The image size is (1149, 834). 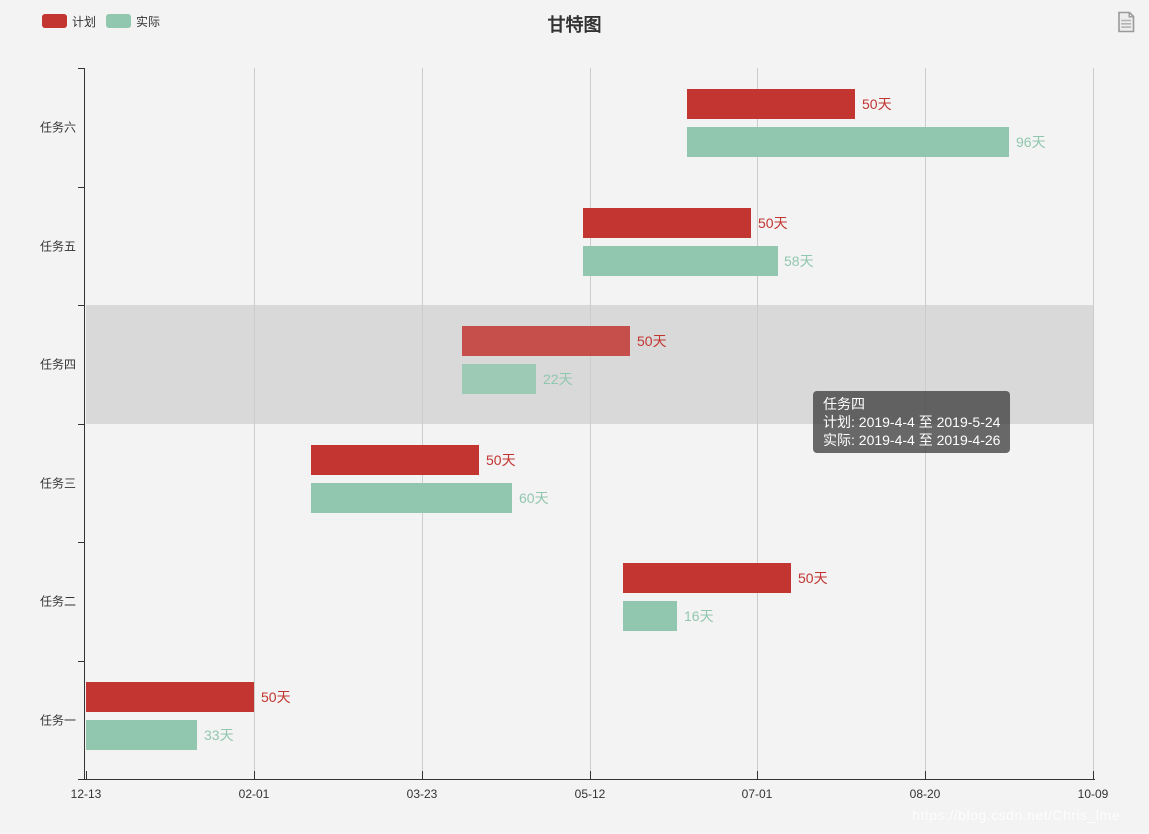 I want to click on toolbox-data-view-button, so click(x=1126, y=22).